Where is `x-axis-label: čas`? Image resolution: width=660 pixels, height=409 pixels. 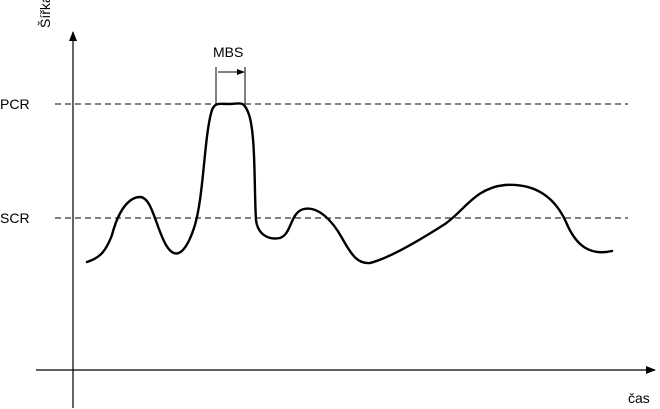 x-axis-label: čas is located at coordinates (639, 398).